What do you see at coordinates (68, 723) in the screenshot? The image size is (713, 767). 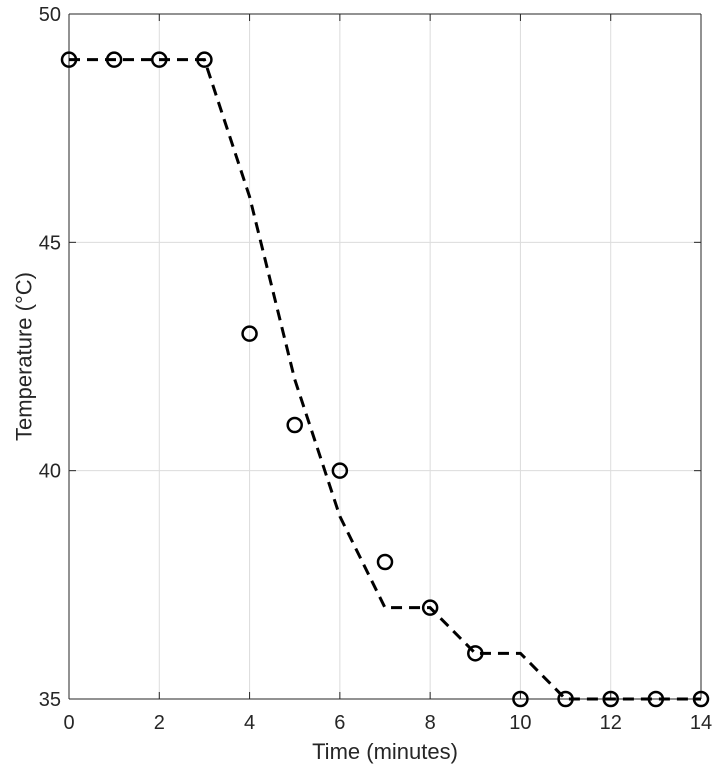 I see `x-tick-label: 0` at bounding box center [68, 723].